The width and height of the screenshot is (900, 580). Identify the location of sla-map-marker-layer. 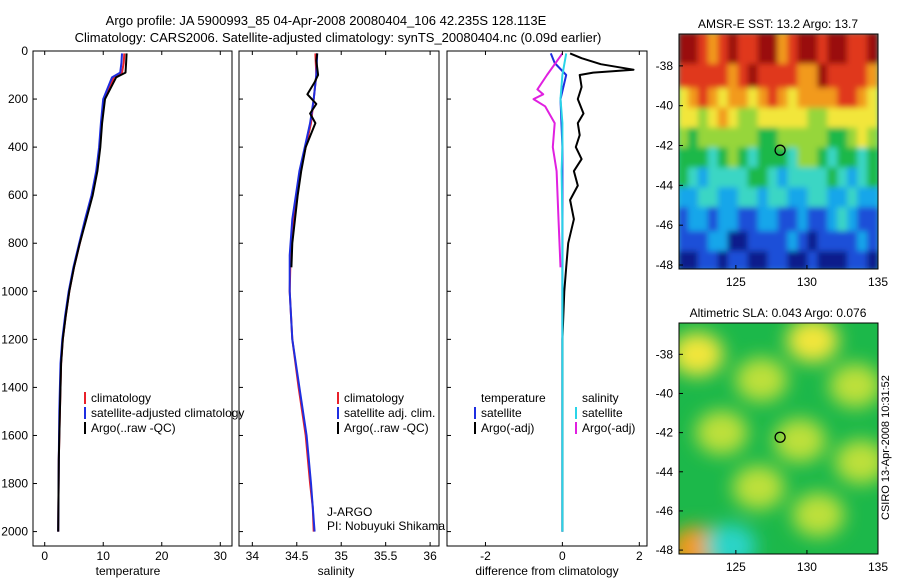
(780, 437).